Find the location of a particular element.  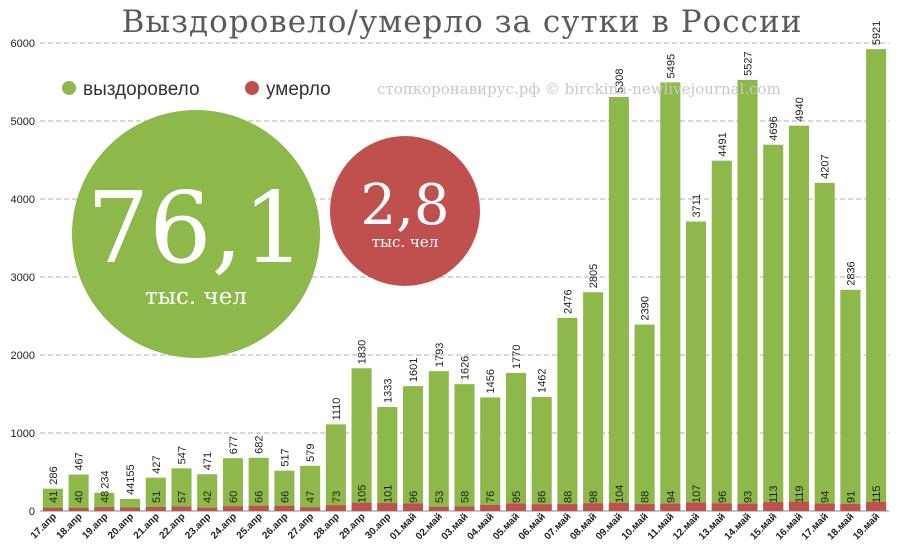

recovered-total-unit: тыс. чел is located at coordinates (196, 297).